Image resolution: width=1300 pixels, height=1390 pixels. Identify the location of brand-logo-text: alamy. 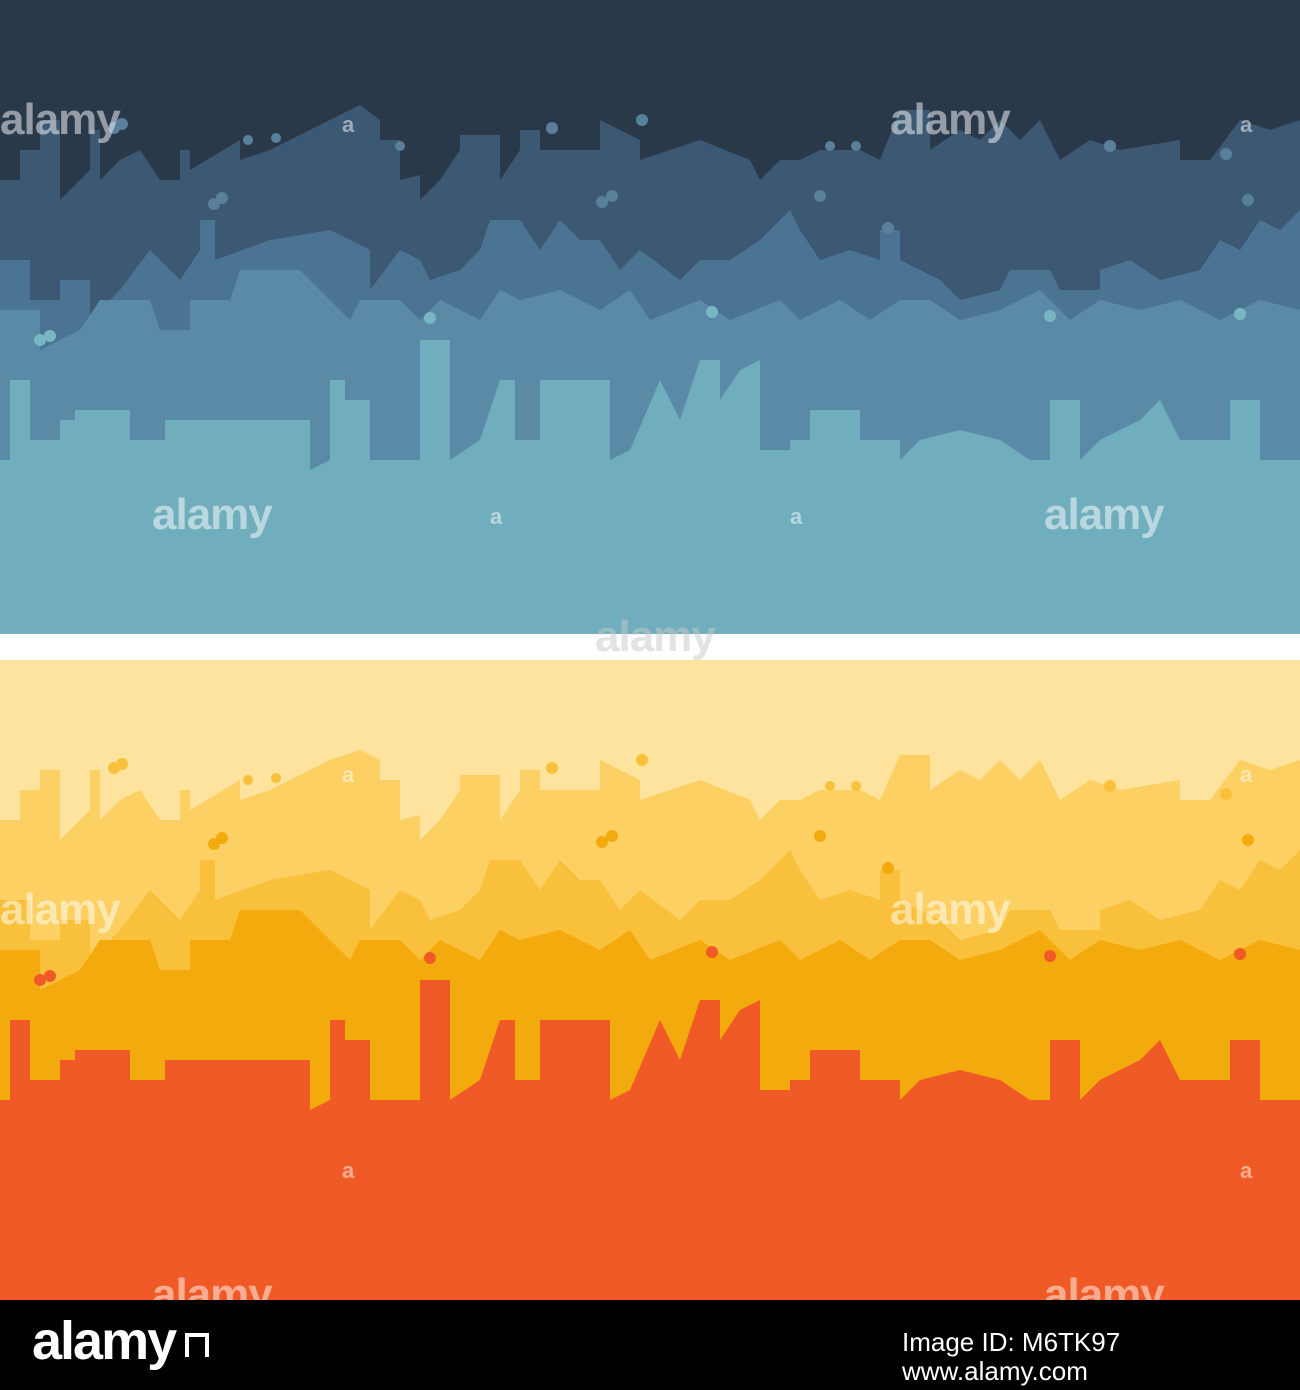
(104, 1341).